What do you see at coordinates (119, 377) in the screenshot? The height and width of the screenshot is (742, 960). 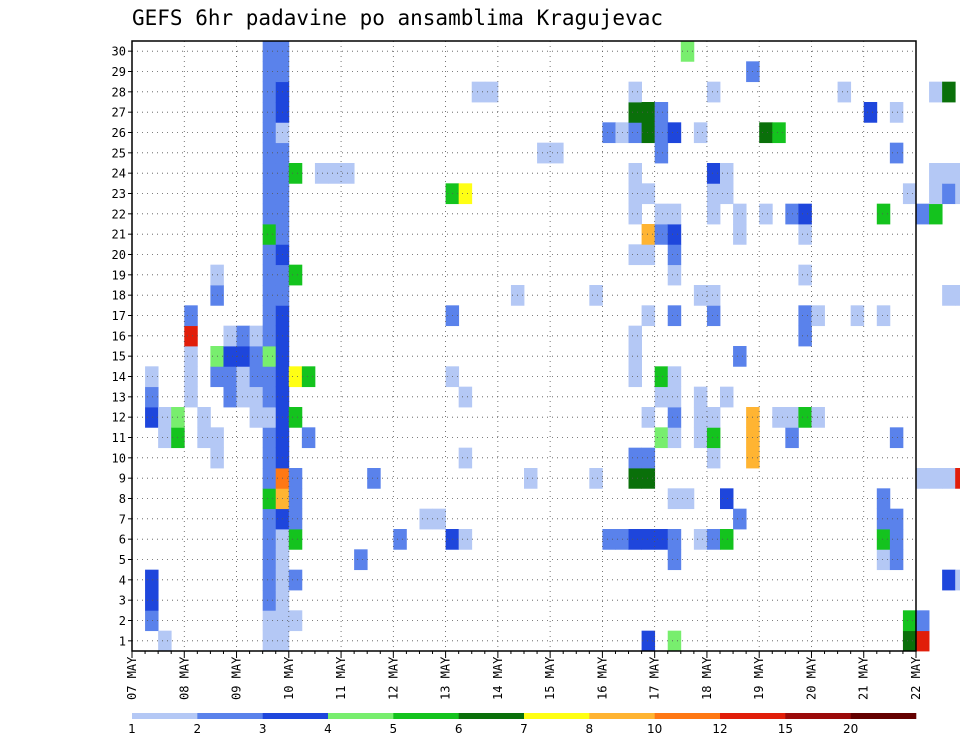 I see `y-tick-label: 14` at bounding box center [119, 377].